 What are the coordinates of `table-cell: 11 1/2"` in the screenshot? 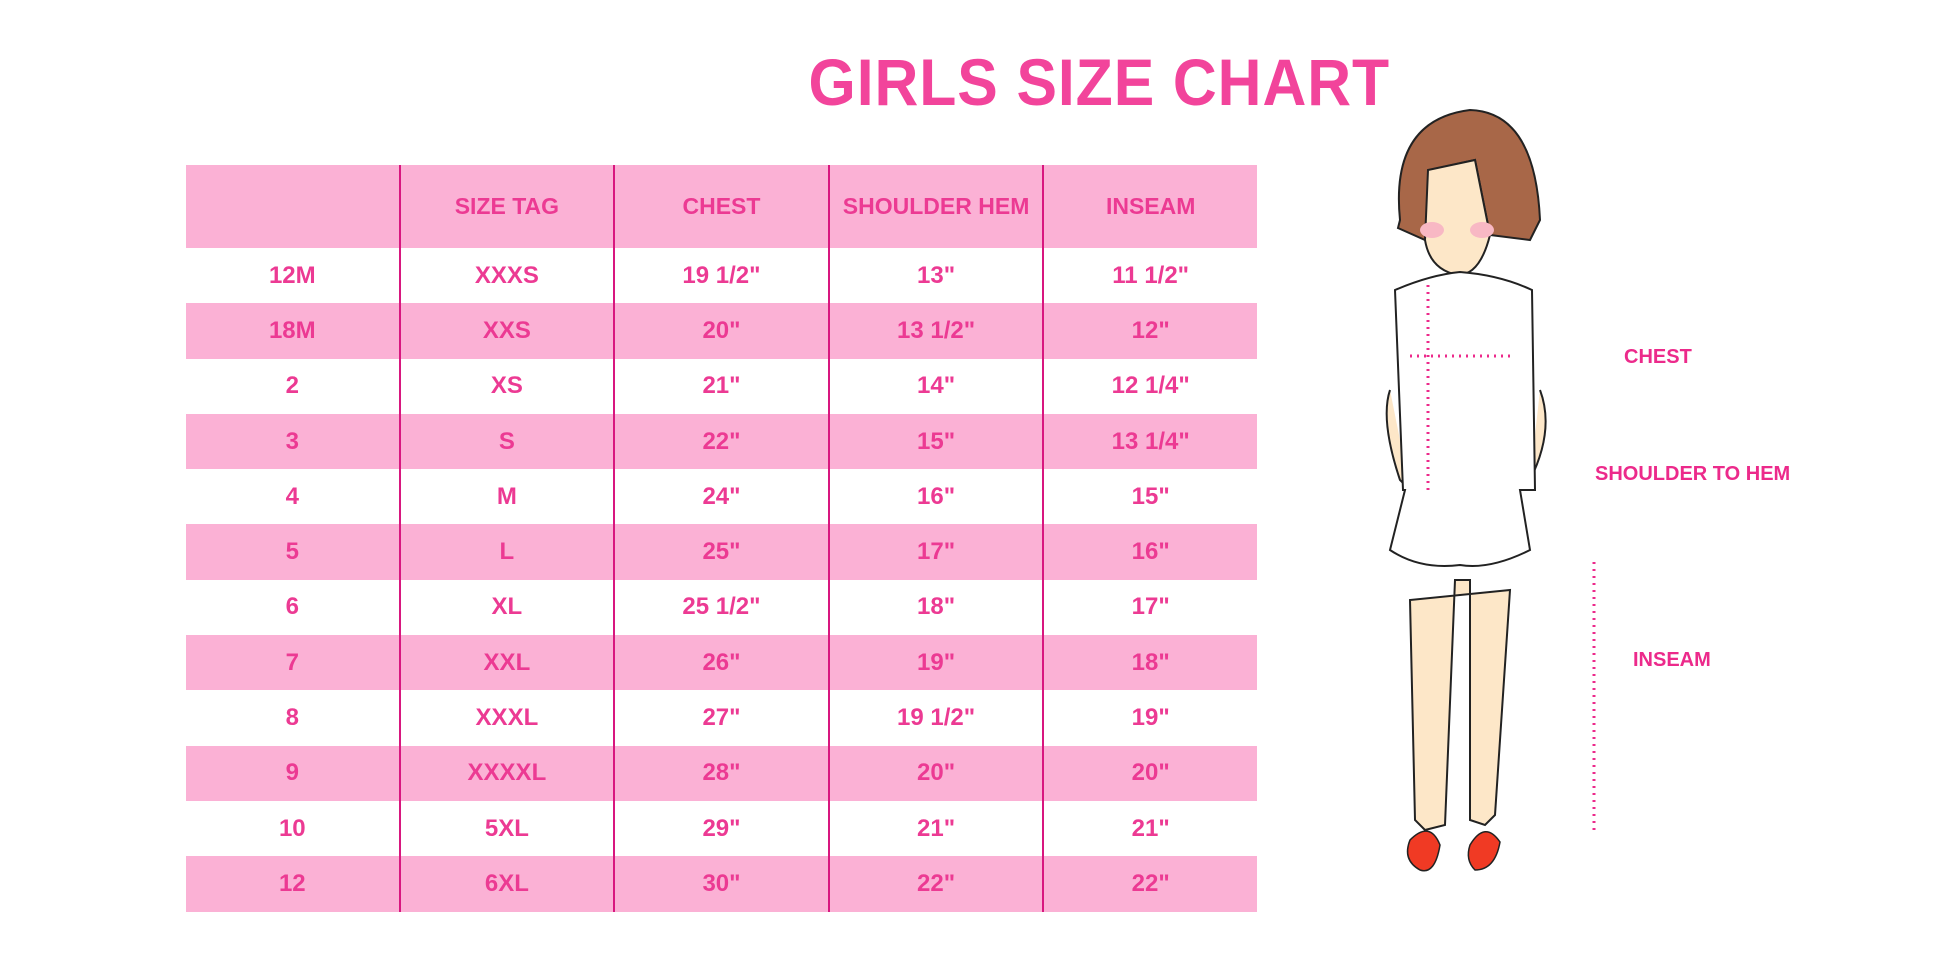 It's located at (1149, 276).